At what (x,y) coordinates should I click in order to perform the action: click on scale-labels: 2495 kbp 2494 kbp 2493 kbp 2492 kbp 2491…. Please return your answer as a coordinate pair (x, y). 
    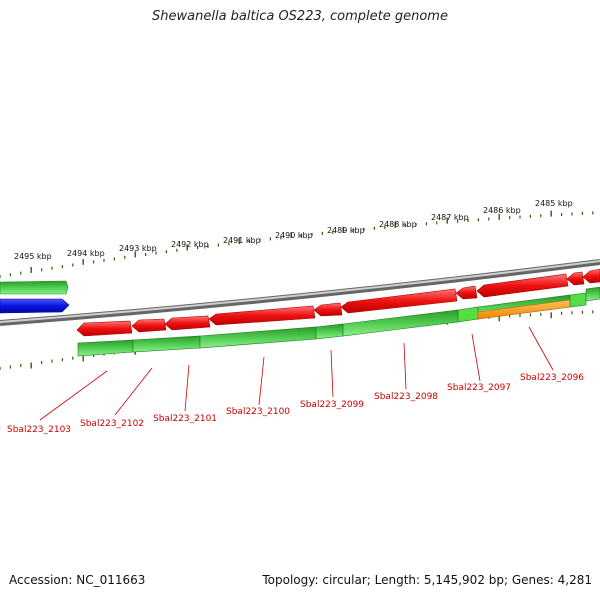
    Looking at the image, I should click on (293, 230).